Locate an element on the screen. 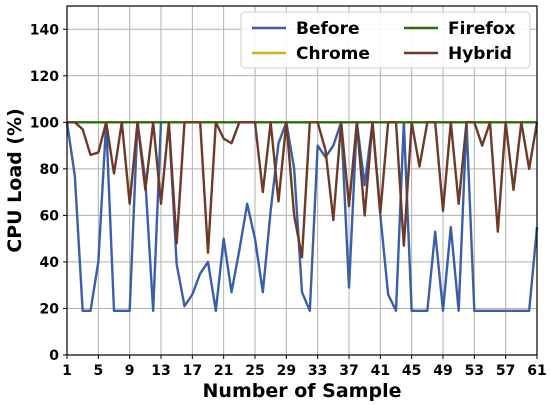  legend-label-hybrid: Hybrid is located at coordinates (480, 54).